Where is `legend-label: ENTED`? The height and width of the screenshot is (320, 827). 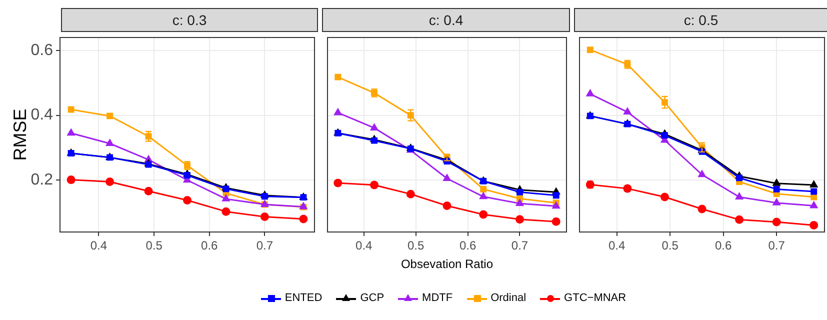
legend-label: ENTED is located at coordinates (303, 298).